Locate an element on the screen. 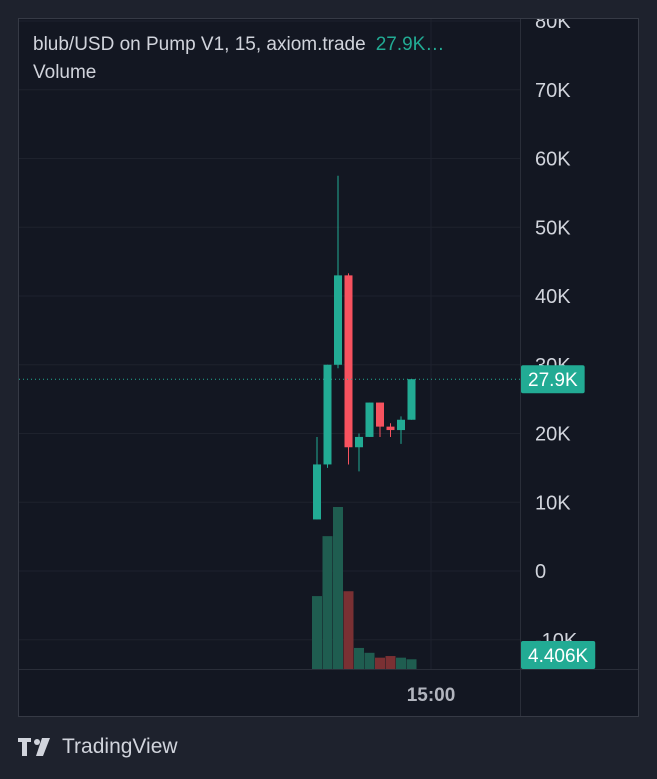 The height and width of the screenshot is (779, 657). x-tick-label: 15:00 is located at coordinates (431, 695).